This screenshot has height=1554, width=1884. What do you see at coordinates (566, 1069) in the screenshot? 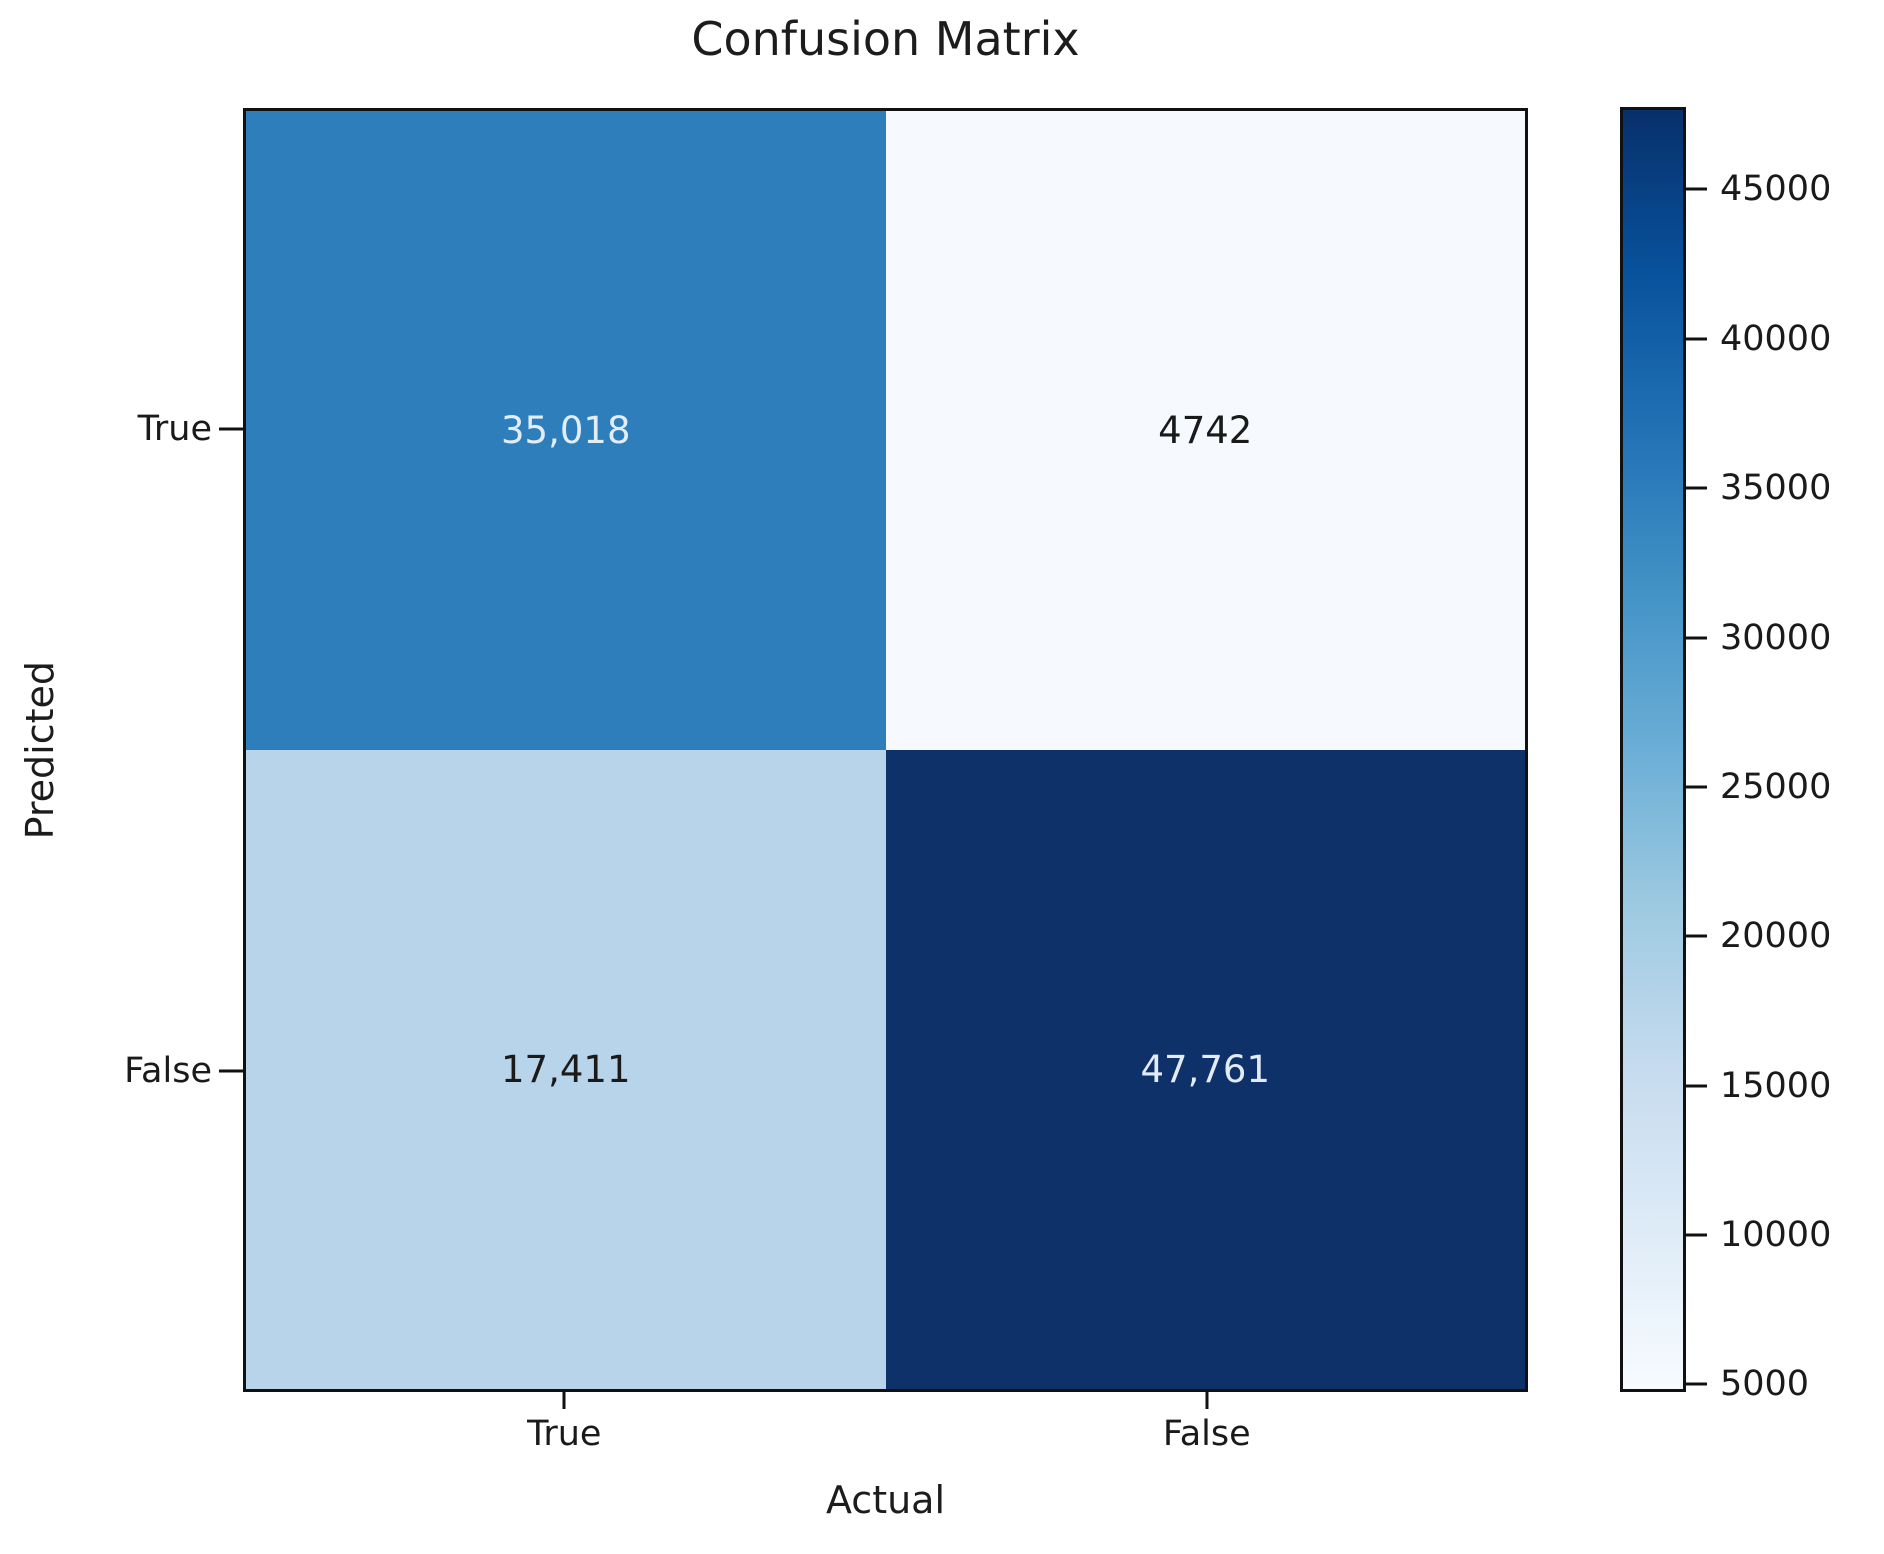
I see `heatmap-cell: 17,411` at bounding box center [566, 1069].